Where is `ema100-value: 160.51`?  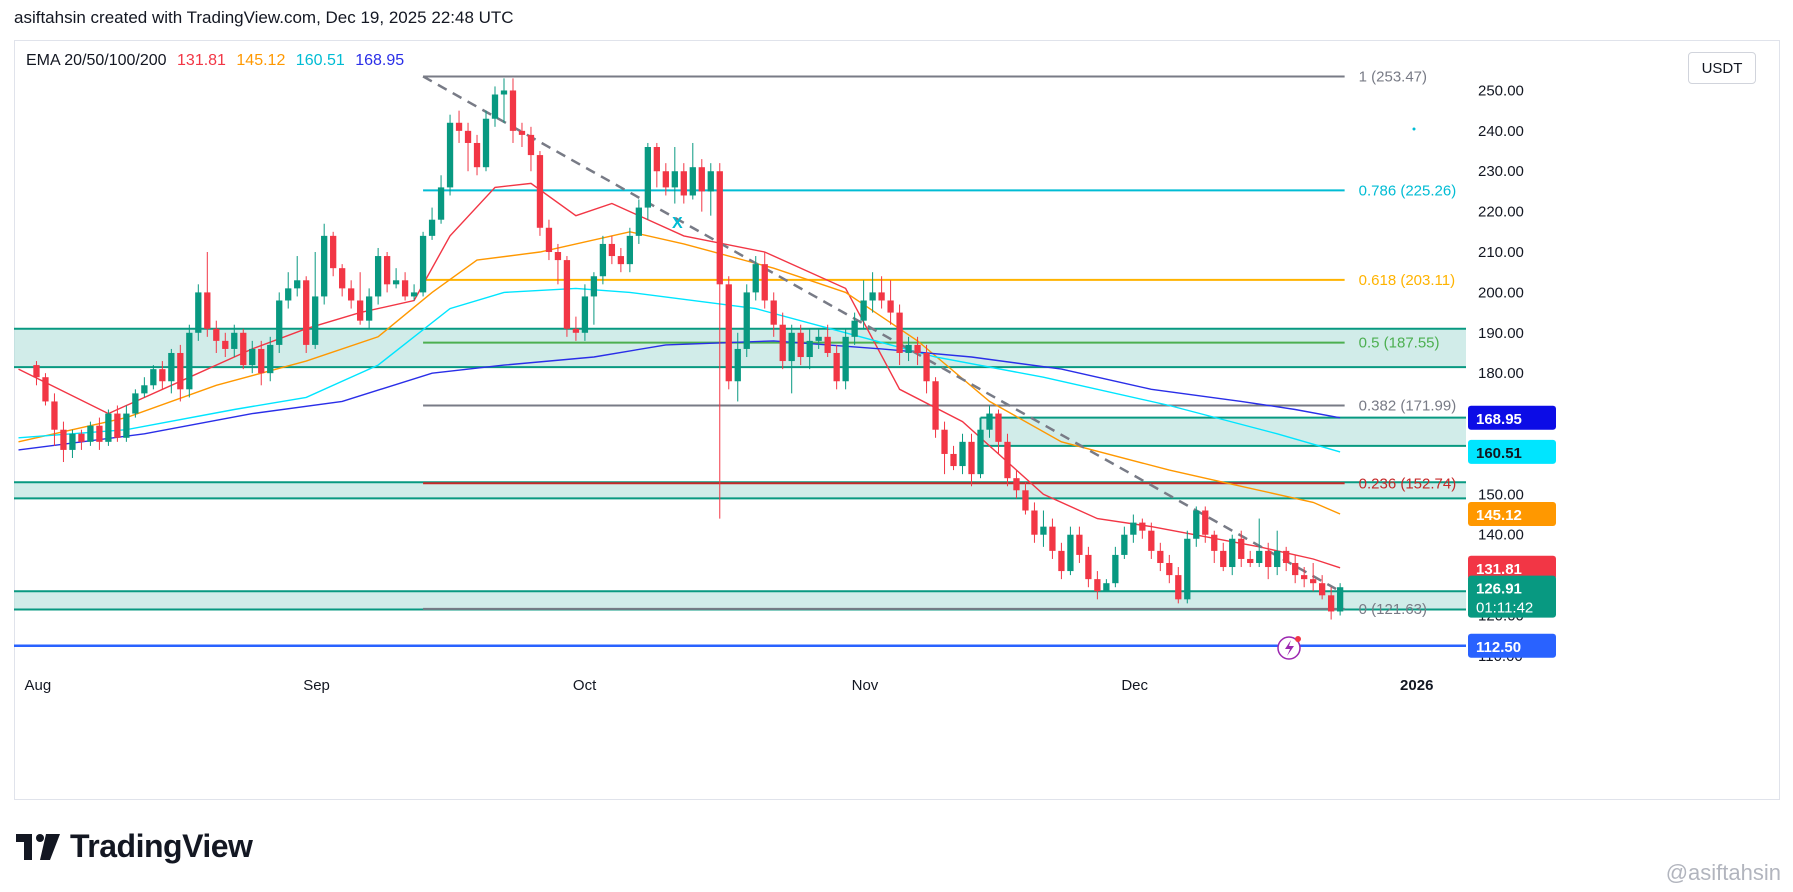
ema100-value: 160.51 is located at coordinates (320, 60).